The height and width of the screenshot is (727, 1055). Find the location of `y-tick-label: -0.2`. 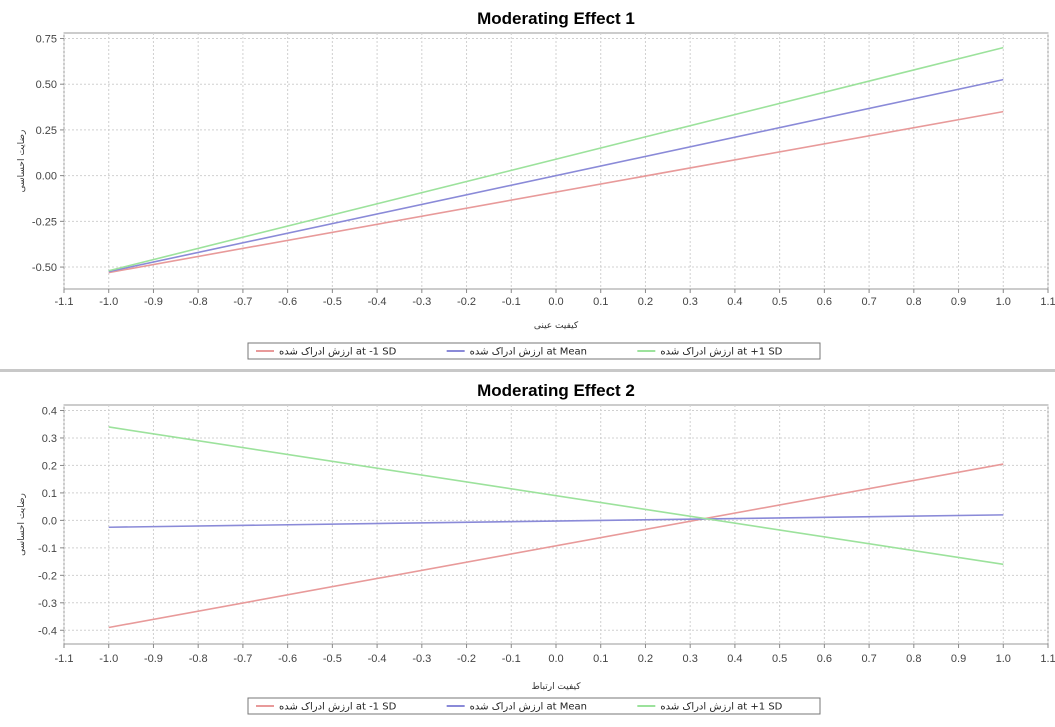

y-tick-label: -0.2 is located at coordinates (47, 576).